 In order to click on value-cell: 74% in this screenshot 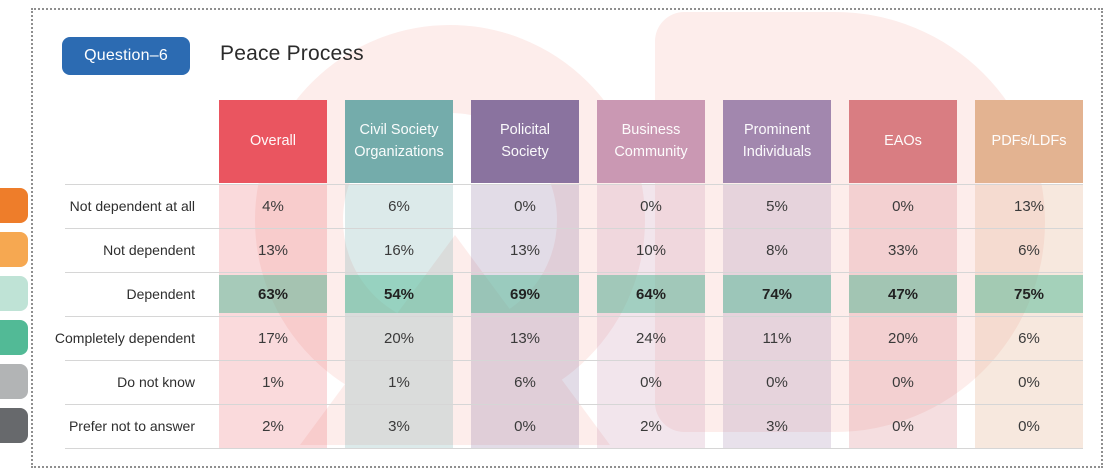, I will do `click(777, 294)`.